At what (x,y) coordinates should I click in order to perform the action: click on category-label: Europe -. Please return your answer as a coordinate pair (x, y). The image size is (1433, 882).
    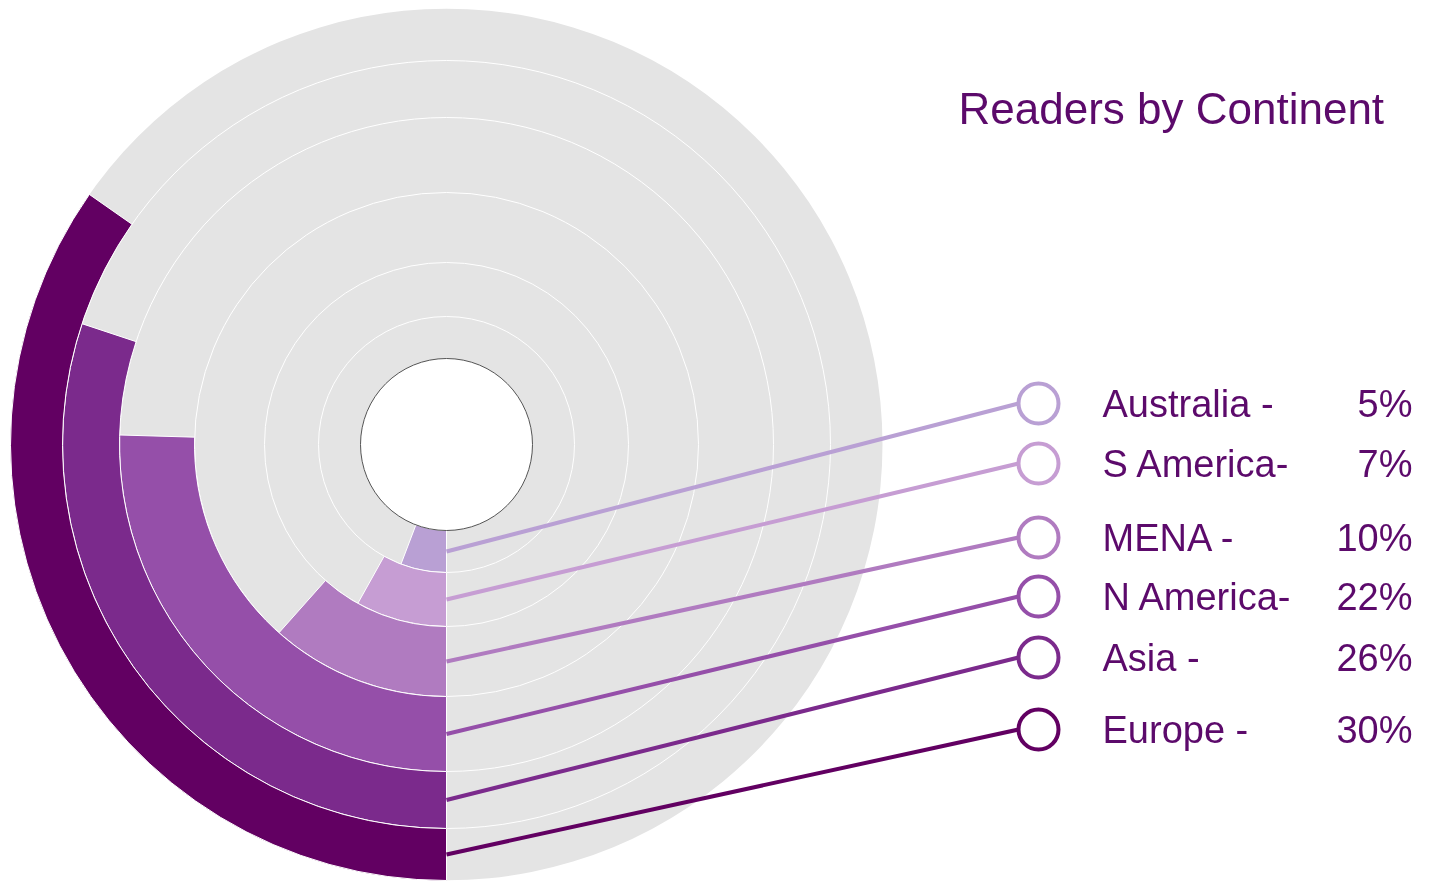
    Looking at the image, I should click on (1175, 729).